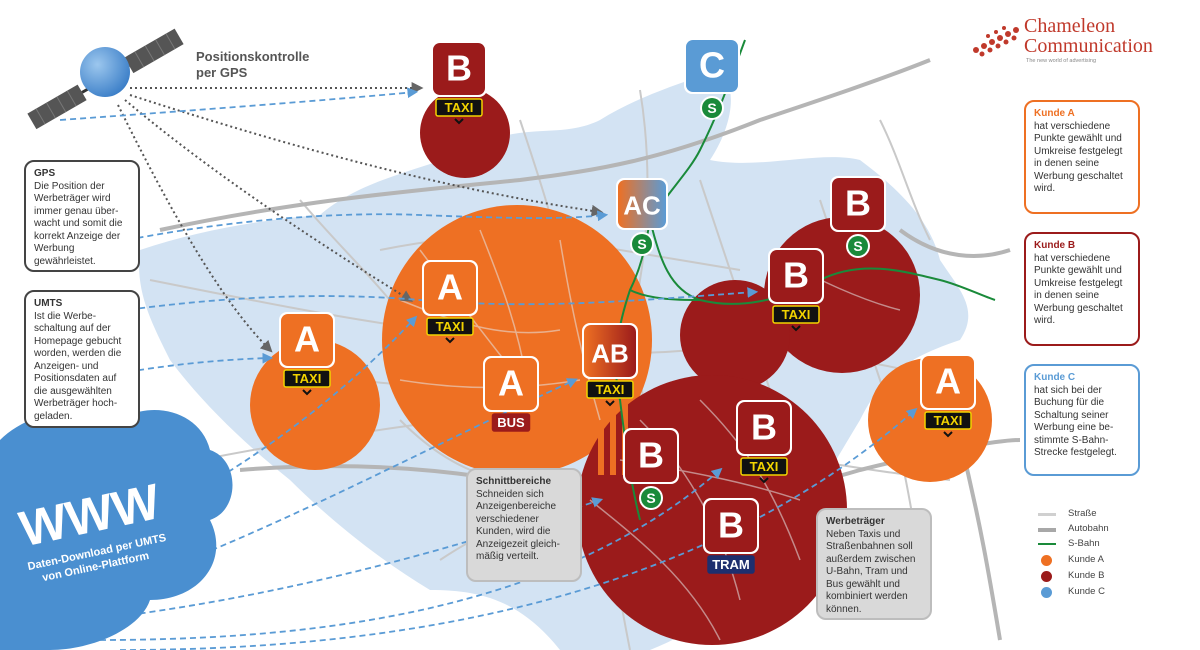 The height and width of the screenshot is (650, 1200). What do you see at coordinates (1055, 377) in the screenshot?
I see `info-kunde-c-title: Kunde C` at bounding box center [1055, 377].